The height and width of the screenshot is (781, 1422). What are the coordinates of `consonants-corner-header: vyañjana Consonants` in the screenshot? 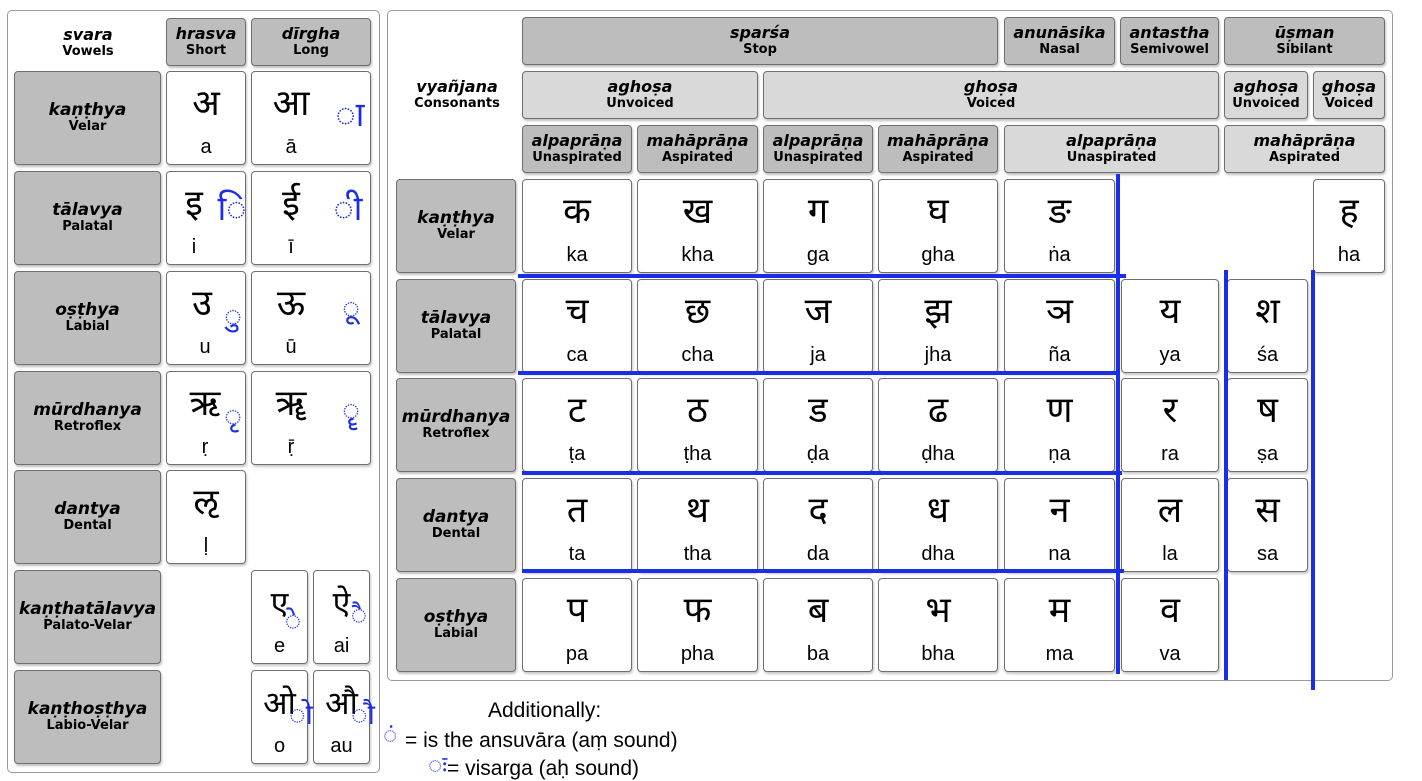 It's located at (457, 95).